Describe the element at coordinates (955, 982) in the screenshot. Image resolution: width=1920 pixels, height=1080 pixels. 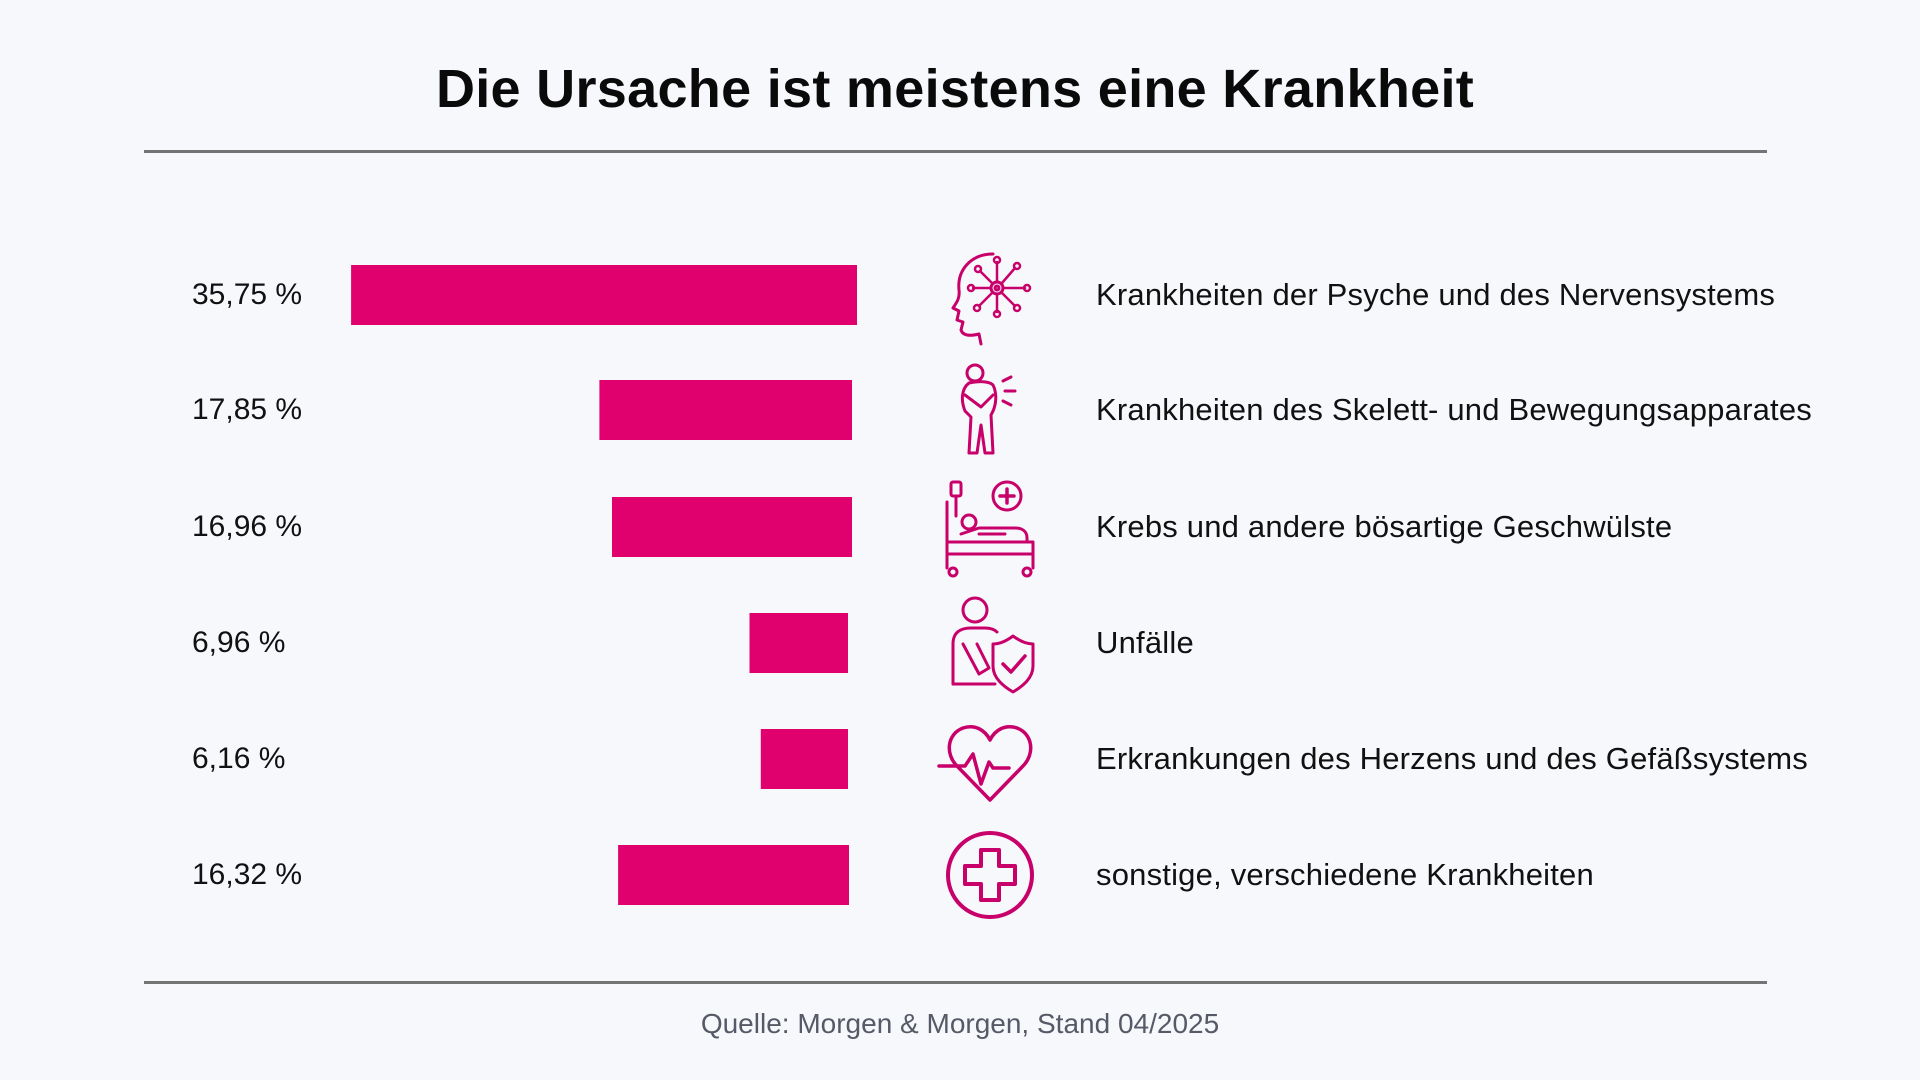
I see `bottom-divider` at that location.